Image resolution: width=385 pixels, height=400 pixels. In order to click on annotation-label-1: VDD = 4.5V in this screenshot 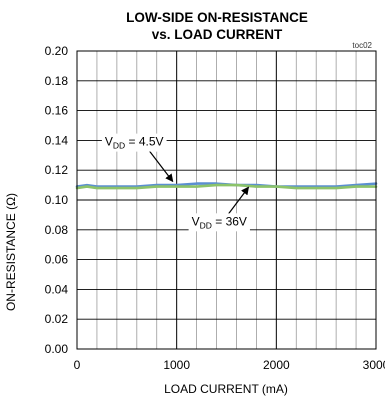, I will do `click(134, 143)`.